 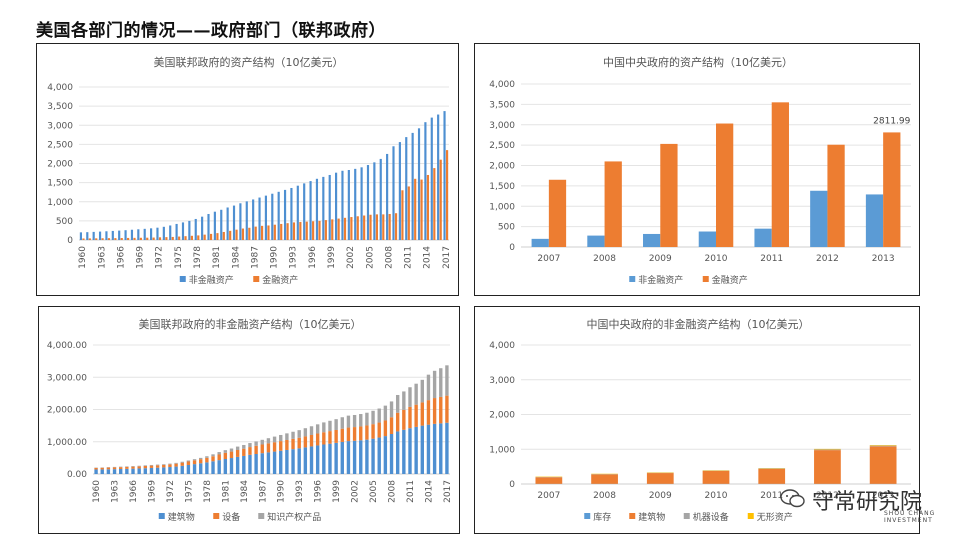 I want to click on x-tick-label: 2012, so click(x=827, y=496).